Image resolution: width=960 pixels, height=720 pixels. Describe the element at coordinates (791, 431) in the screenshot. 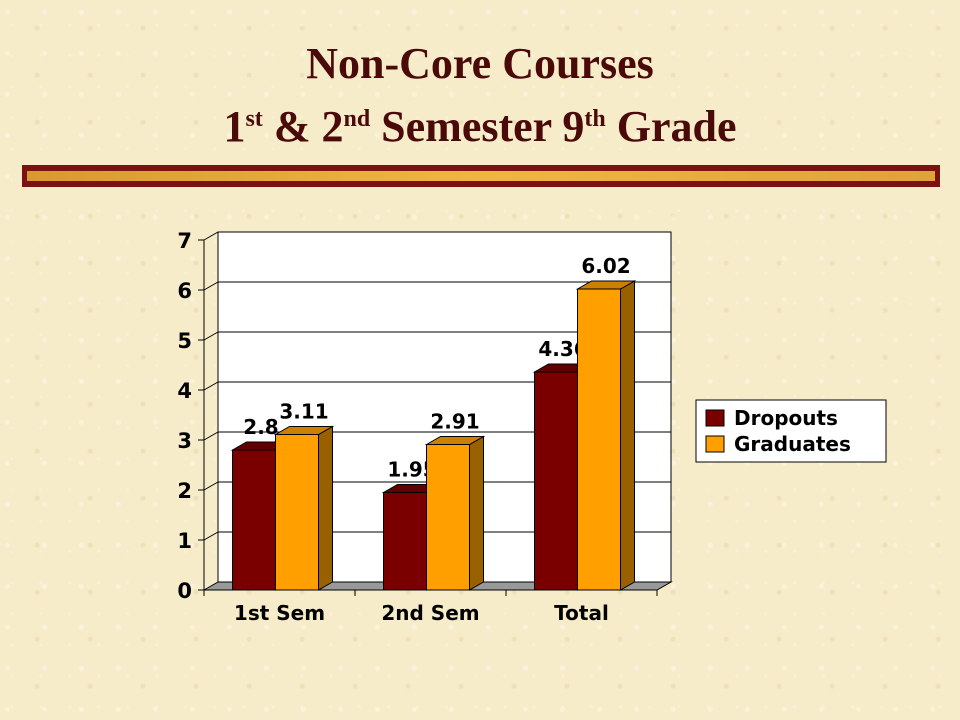

I see `legend-box` at that location.